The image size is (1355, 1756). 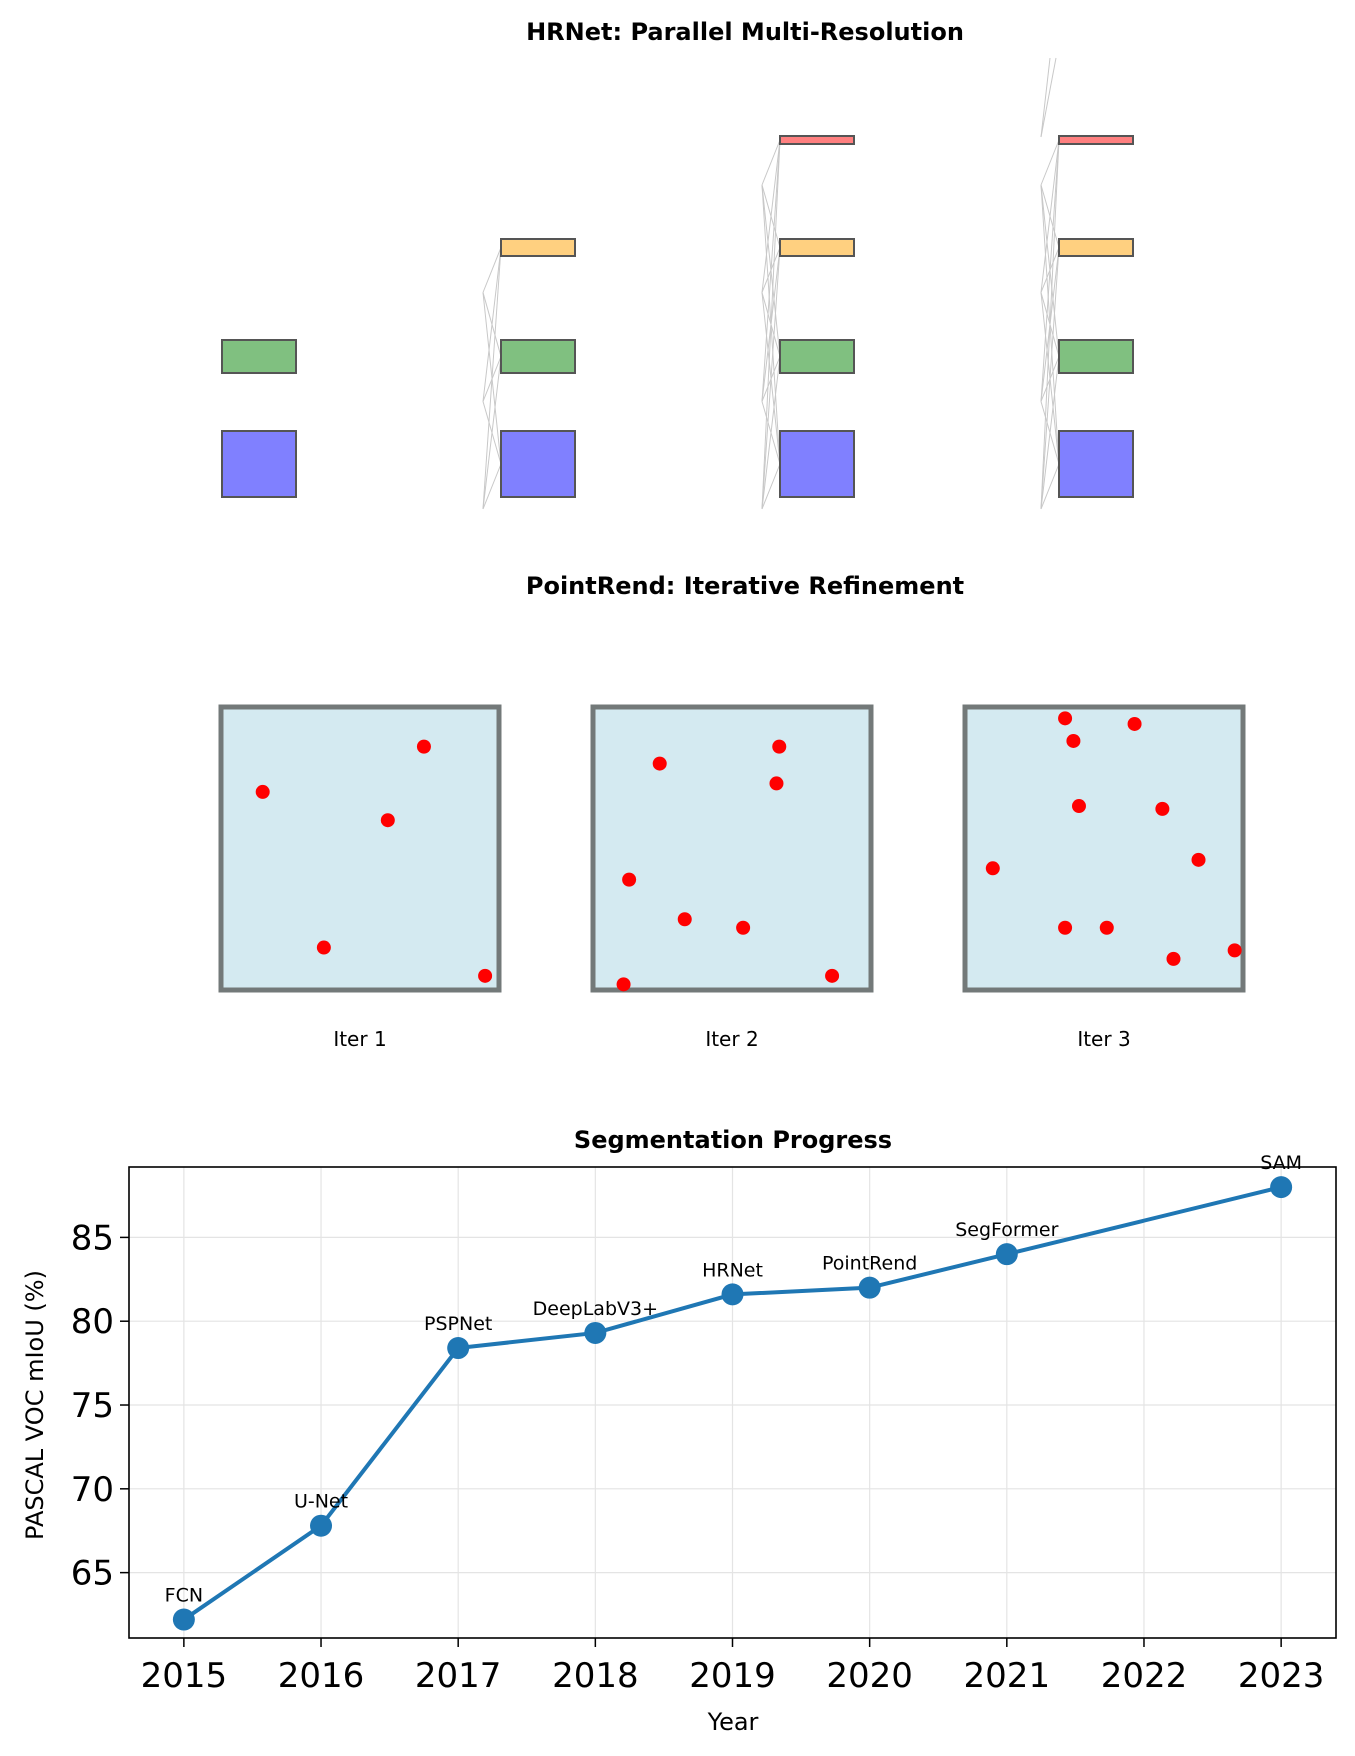 I want to click on x-tick-label: 2017, so click(x=458, y=1676).